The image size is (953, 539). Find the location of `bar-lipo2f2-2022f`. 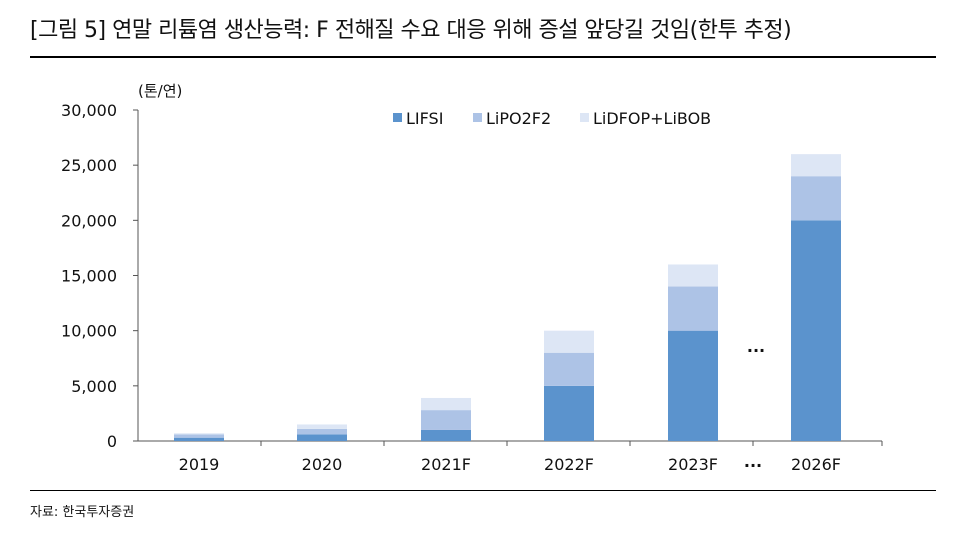

bar-lipo2f2-2022f is located at coordinates (569, 369).